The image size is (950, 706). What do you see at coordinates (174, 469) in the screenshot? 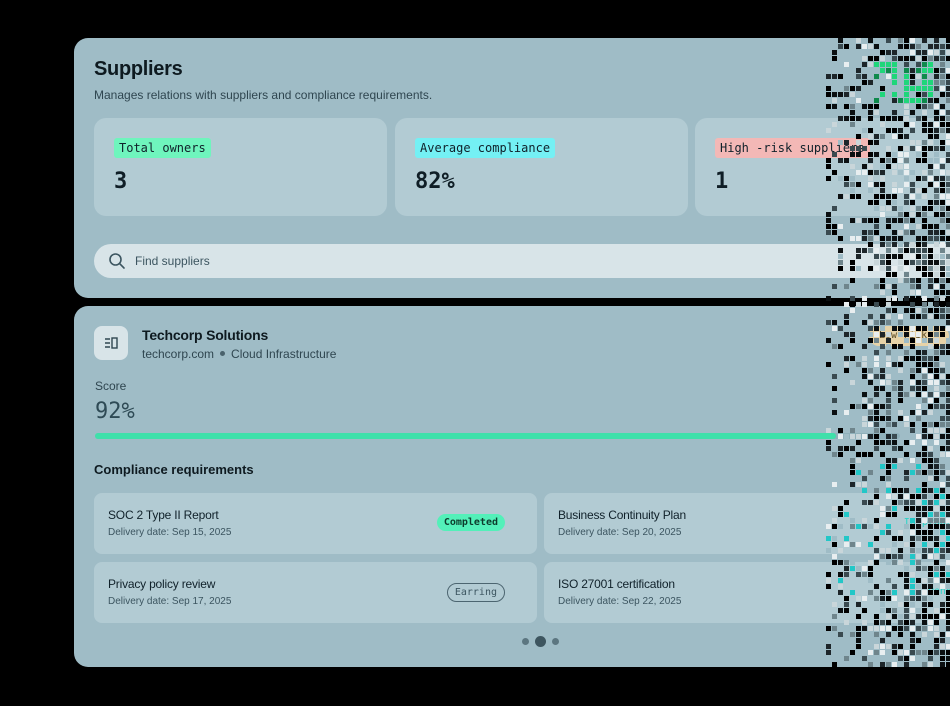
I see `compliance-title: Compliance requirements` at bounding box center [174, 469].